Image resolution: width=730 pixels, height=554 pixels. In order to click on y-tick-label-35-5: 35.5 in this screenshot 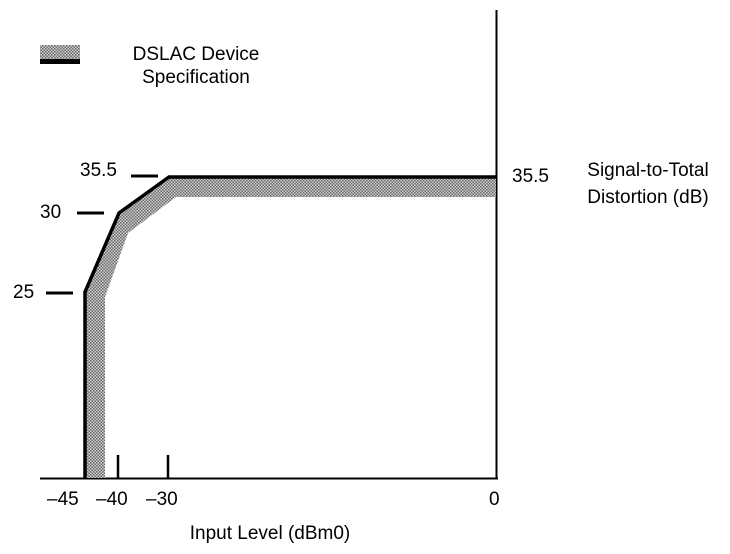, I will do `click(98, 170)`.